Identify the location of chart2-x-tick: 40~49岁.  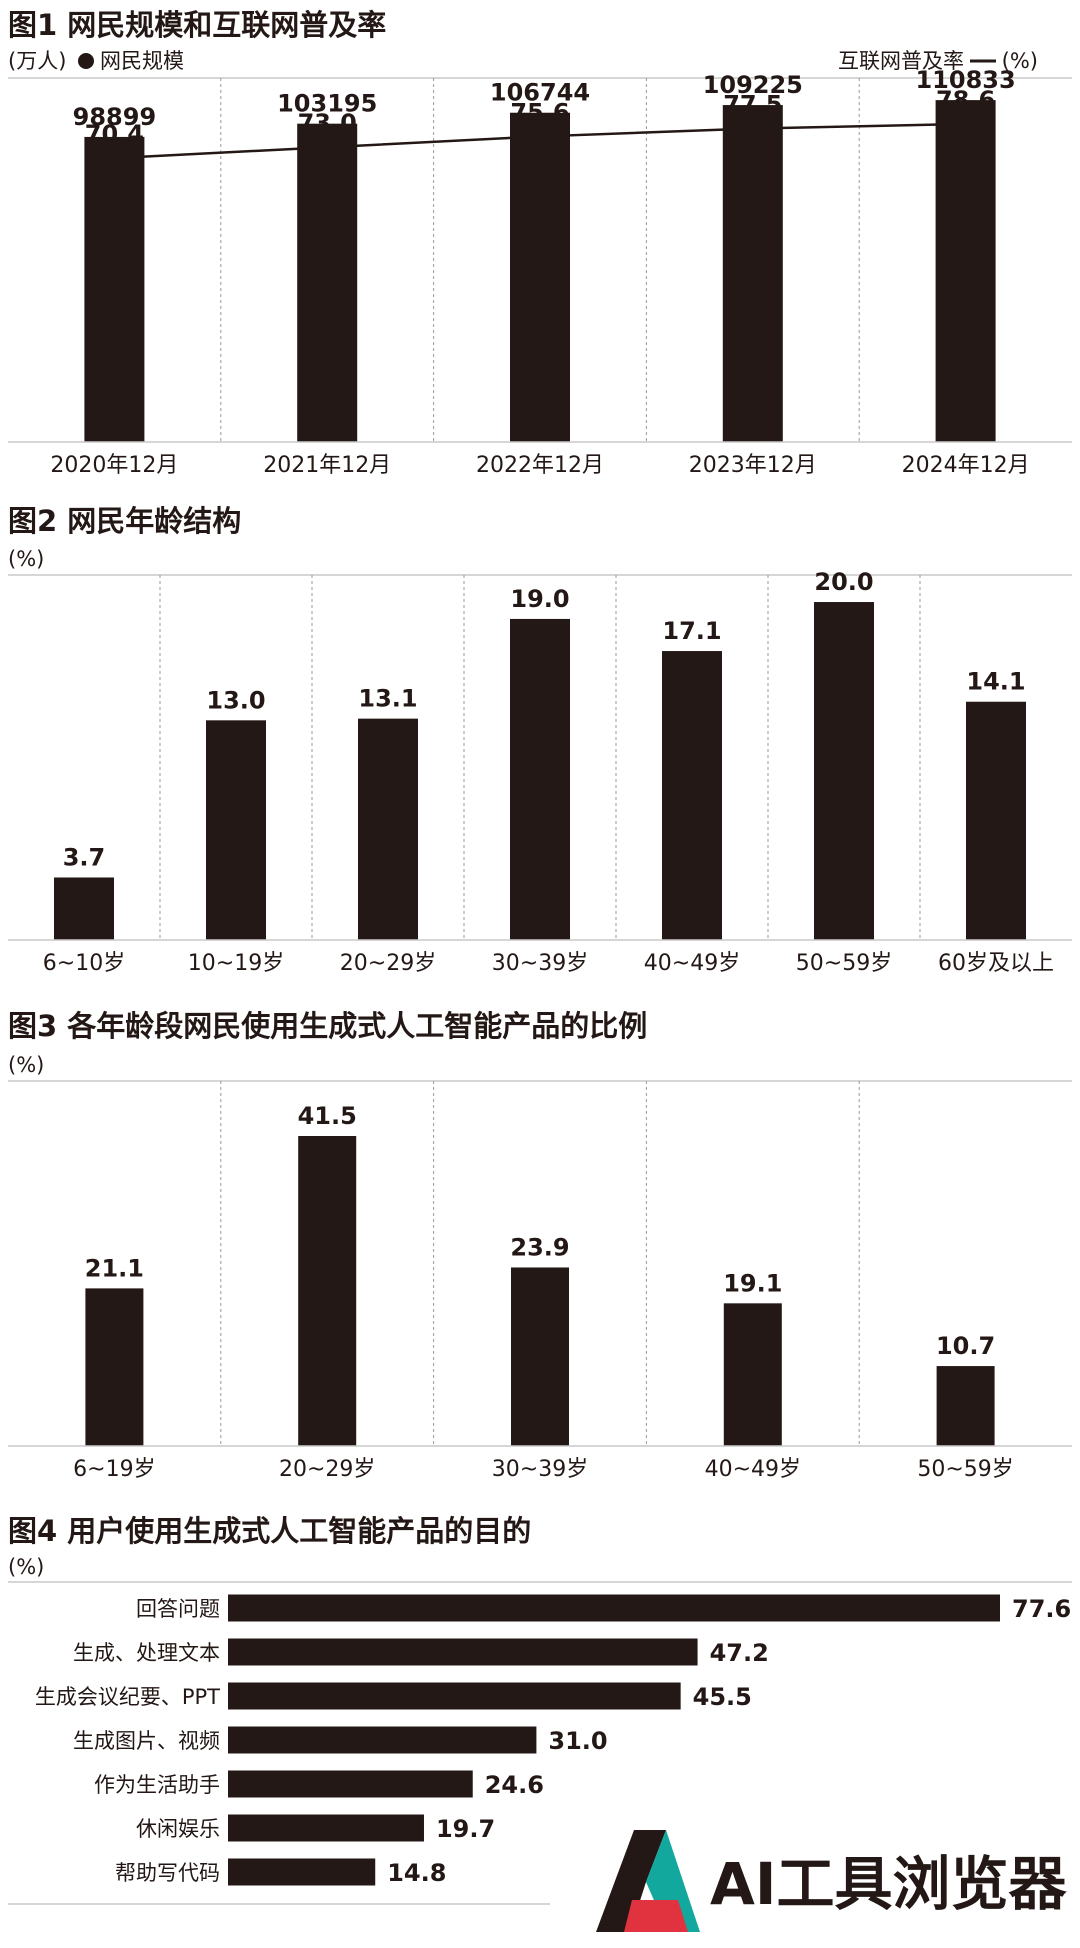
(692, 963).